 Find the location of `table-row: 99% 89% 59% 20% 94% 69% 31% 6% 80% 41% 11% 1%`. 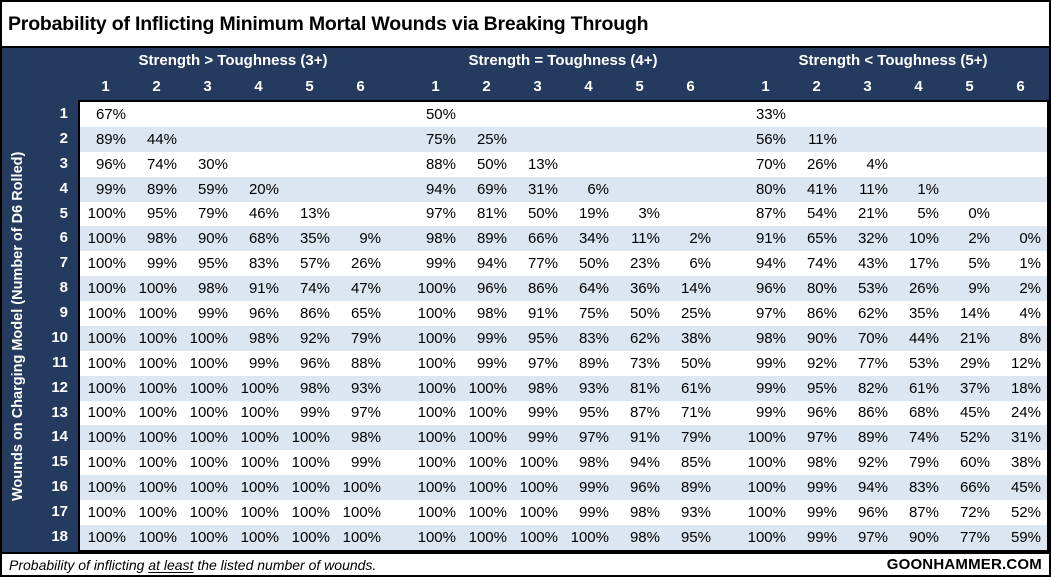

table-row: 99% 89% 59% 20% 94% 69% 31% 6% 80% 41% 11% 1% is located at coordinates (563, 189).